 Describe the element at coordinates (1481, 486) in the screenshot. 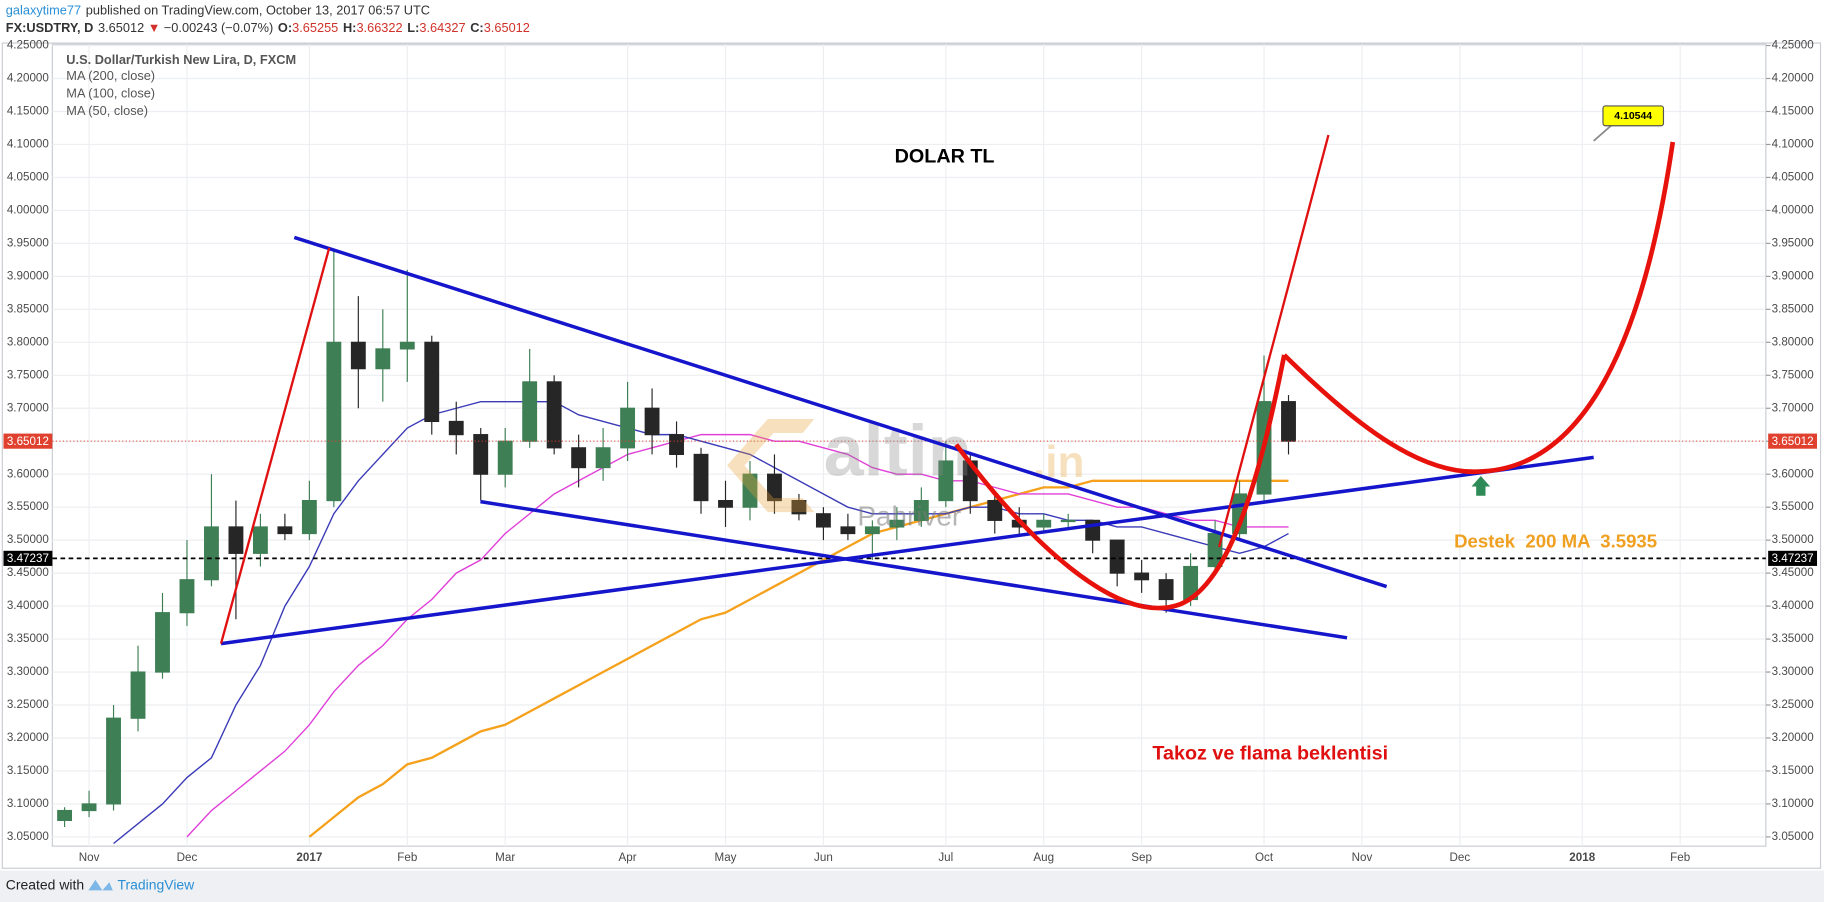

I see `up-arrow` at that location.